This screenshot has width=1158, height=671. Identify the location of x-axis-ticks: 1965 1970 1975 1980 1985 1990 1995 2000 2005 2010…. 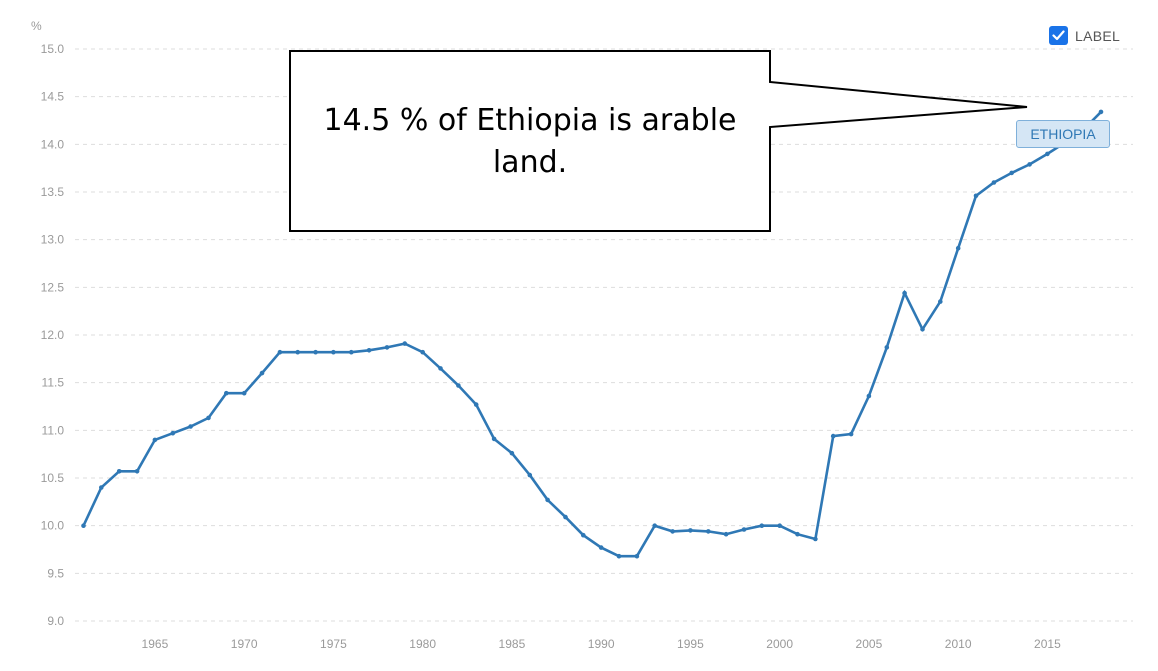
(602, 644).